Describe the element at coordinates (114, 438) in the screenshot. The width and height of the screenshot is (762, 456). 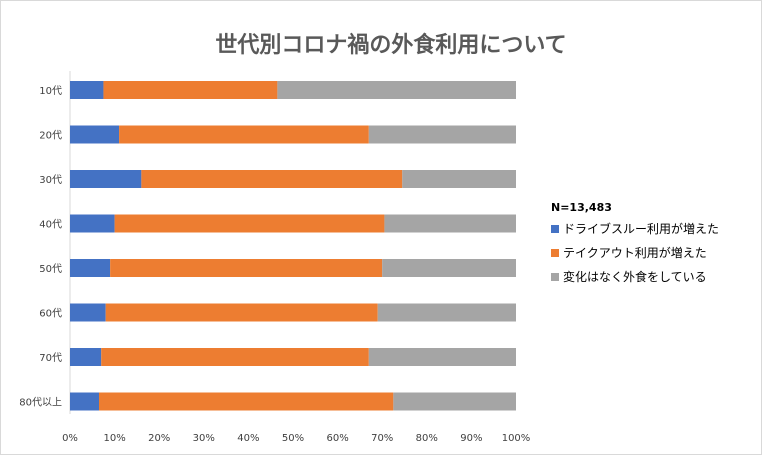
I see `x-tick-label: 10%` at that location.